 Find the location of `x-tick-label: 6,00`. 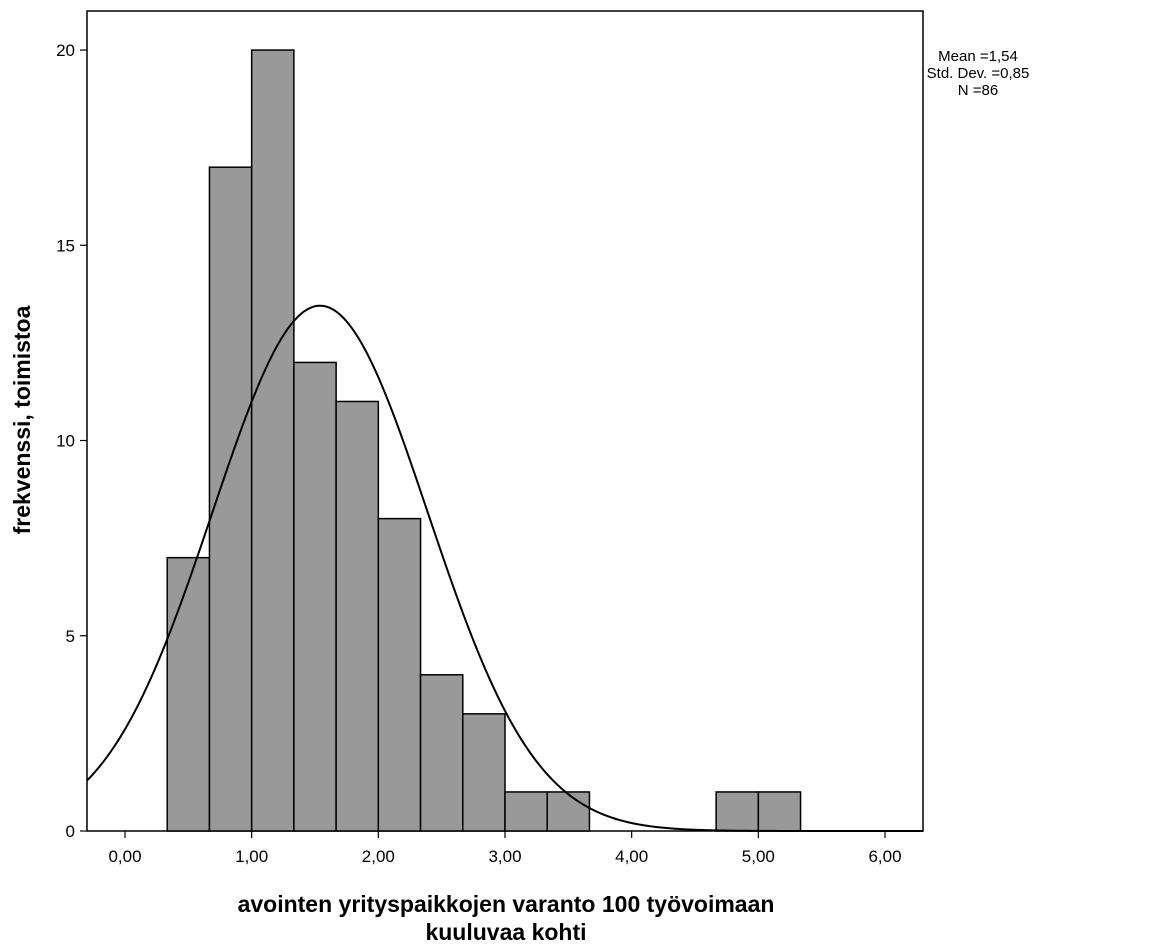

x-tick-label: 6,00 is located at coordinates (884, 856).